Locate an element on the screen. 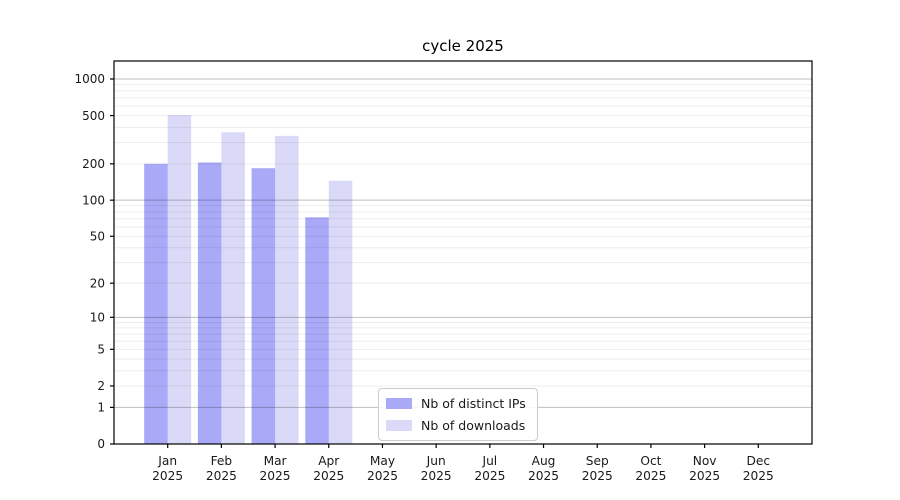 The height and width of the screenshot is (500, 900). y-tick-label: 1 is located at coordinates (101, 408).